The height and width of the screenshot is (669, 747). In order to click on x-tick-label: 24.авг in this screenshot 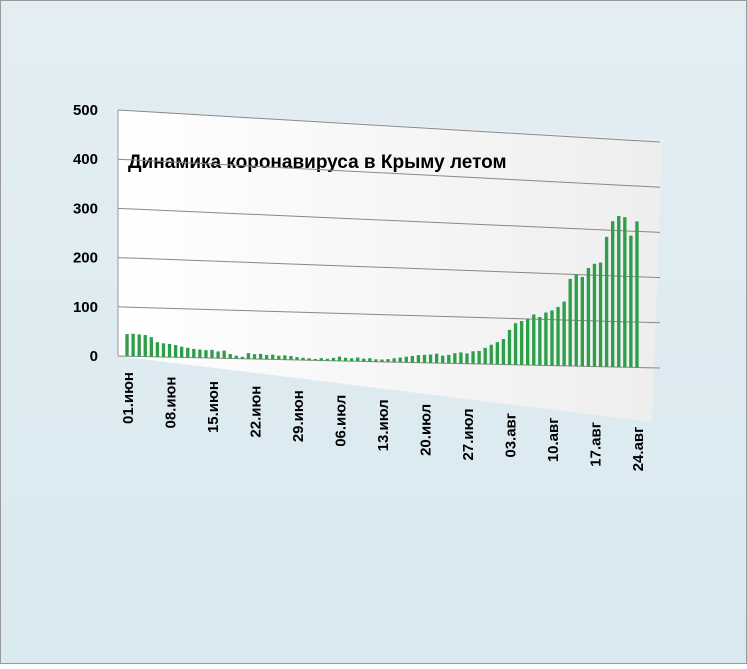, I will do `click(638, 449)`.